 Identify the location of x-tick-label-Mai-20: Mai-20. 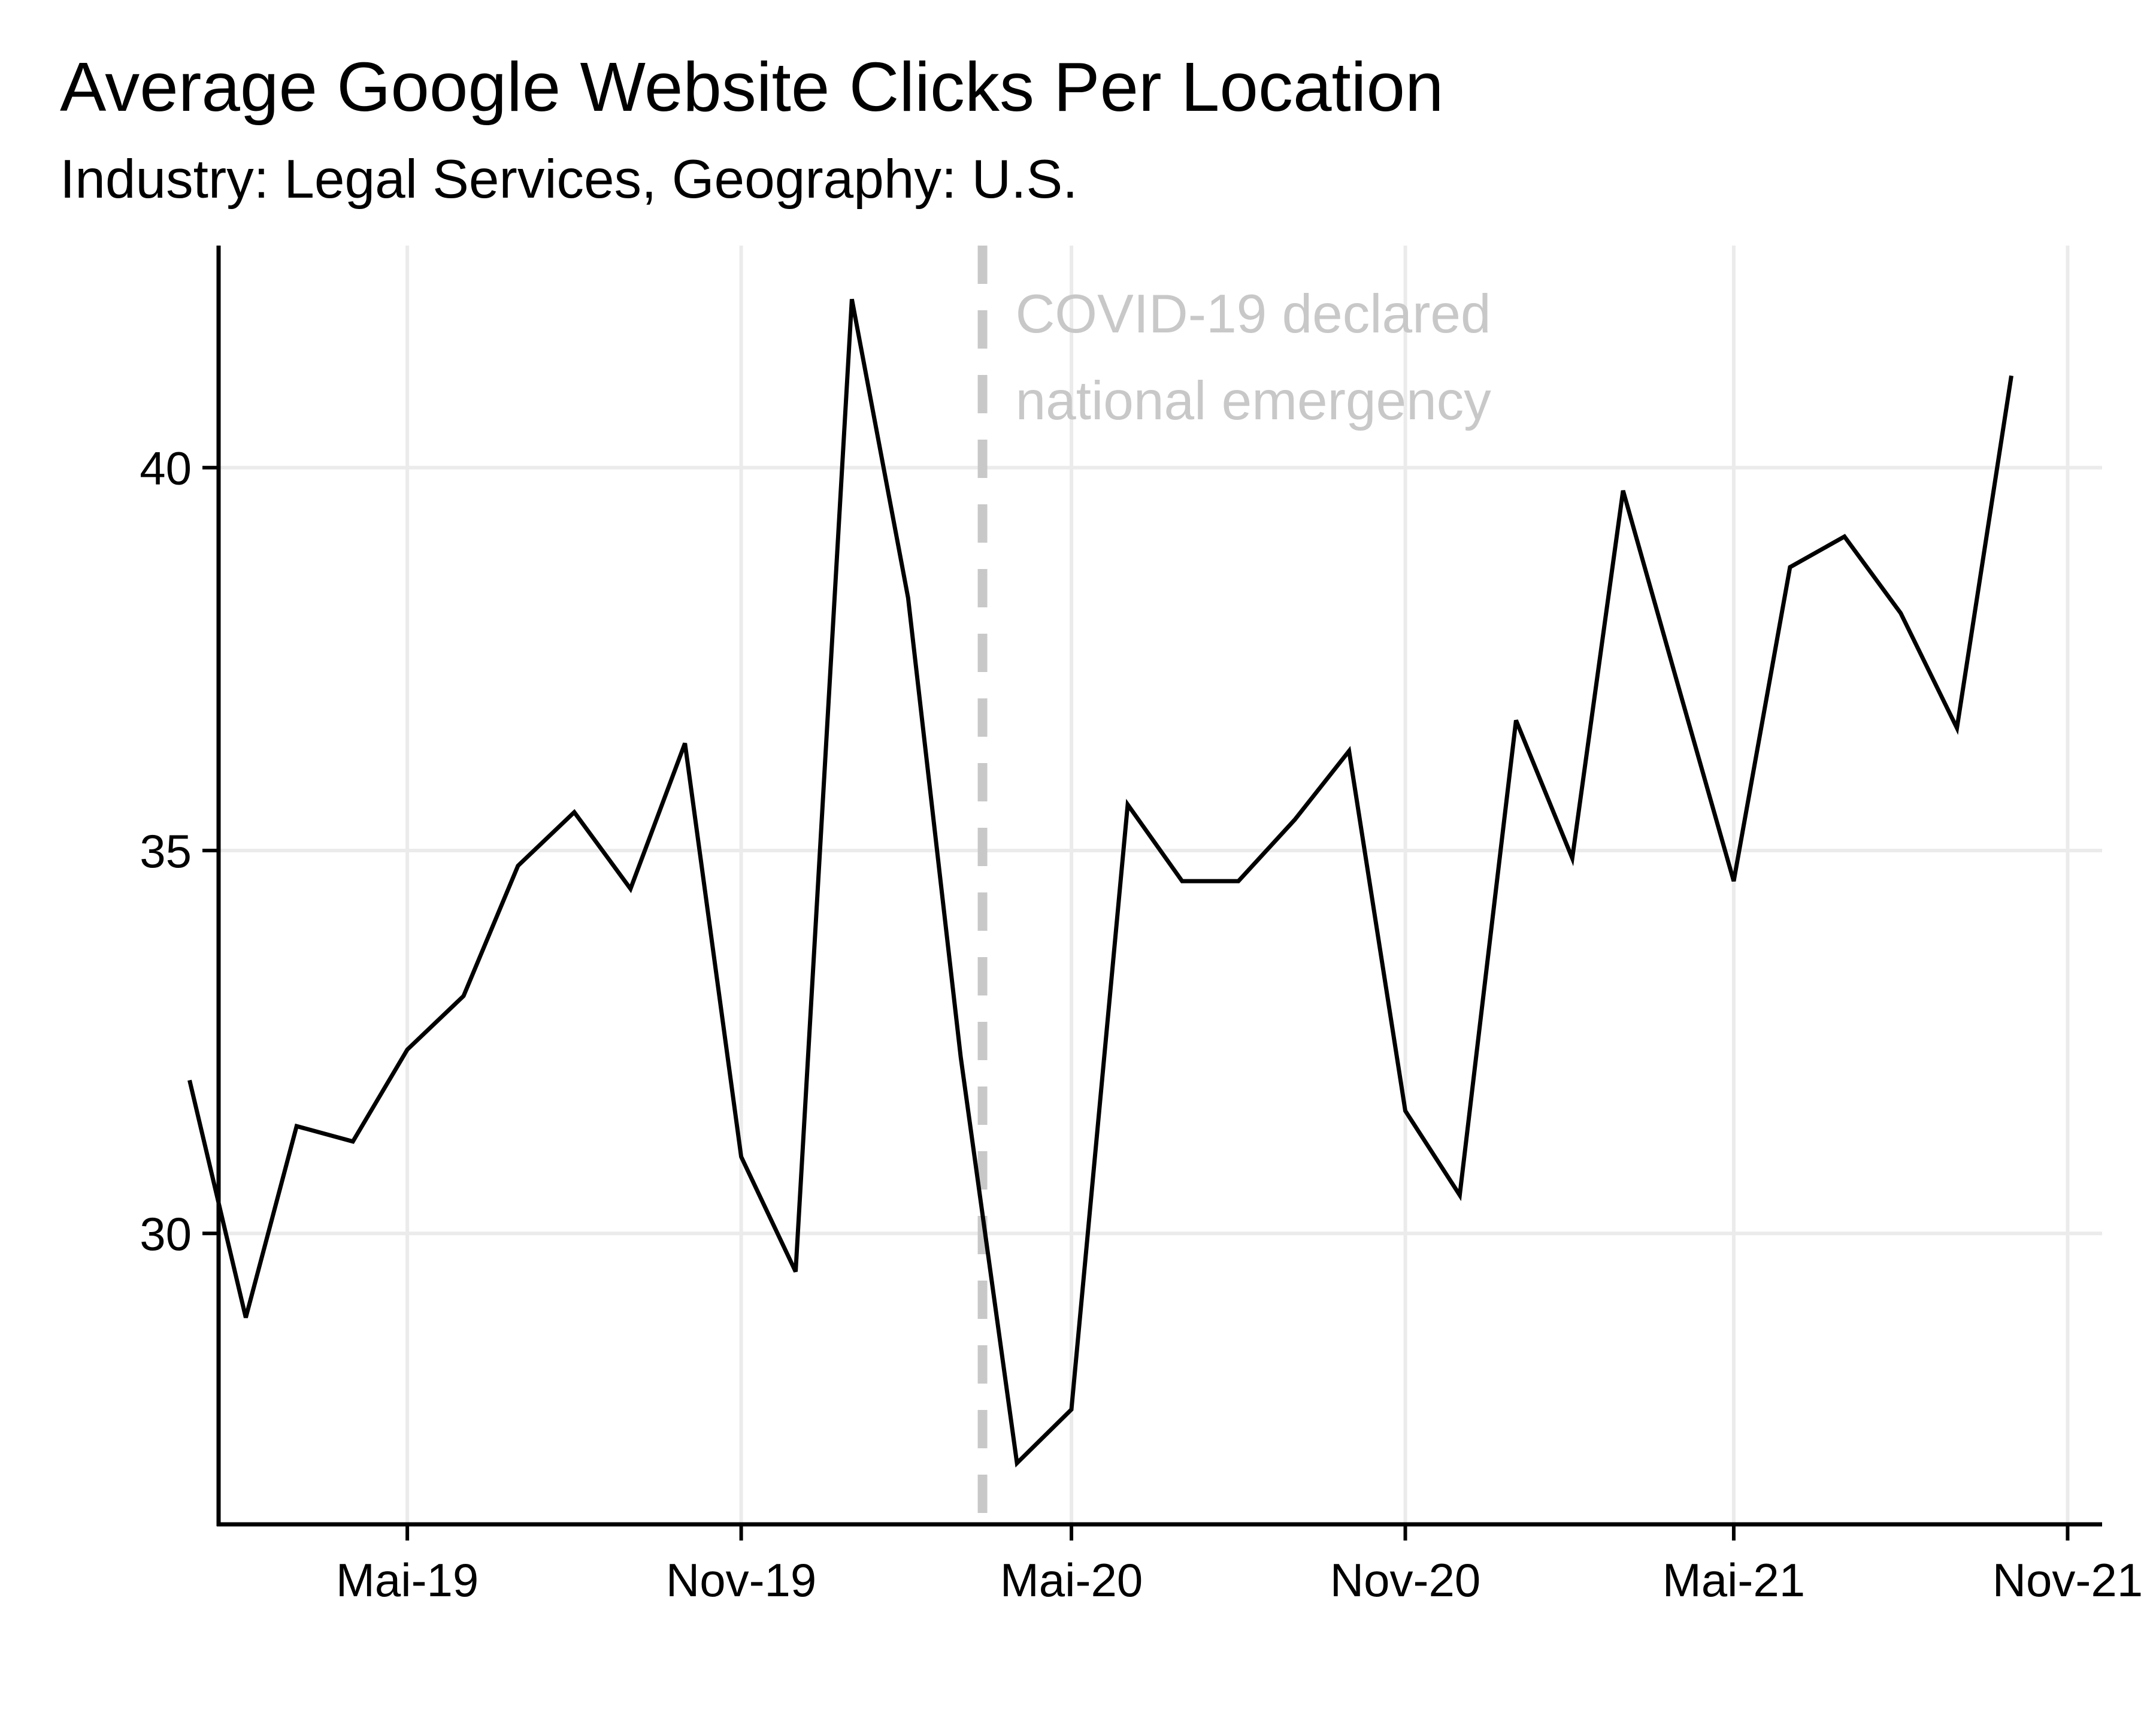
(1071, 1580).